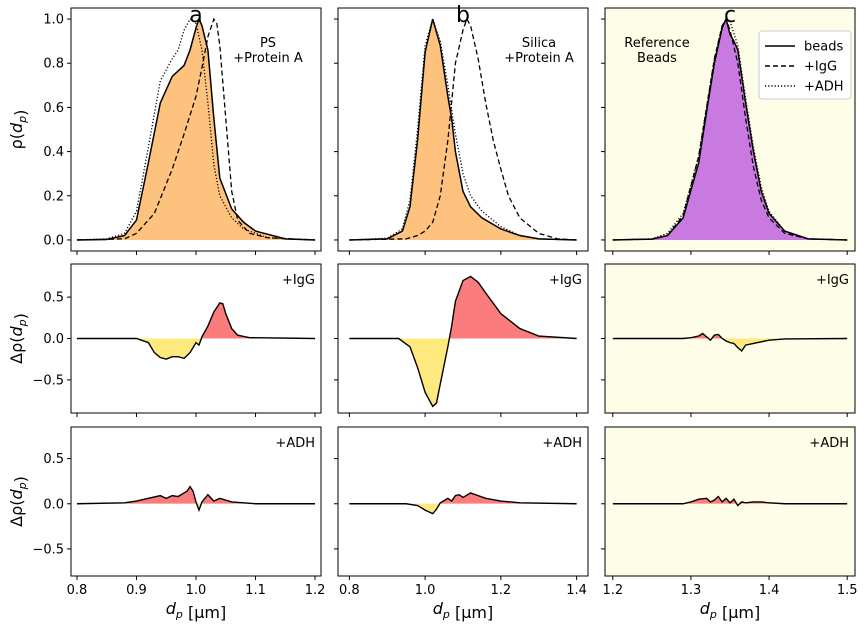 The height and width of the screenshot is (626, 864). What do you see at coordinates (463, 15) in the screenshot?
I see `column-title: b` at bounding box center [463, 15].